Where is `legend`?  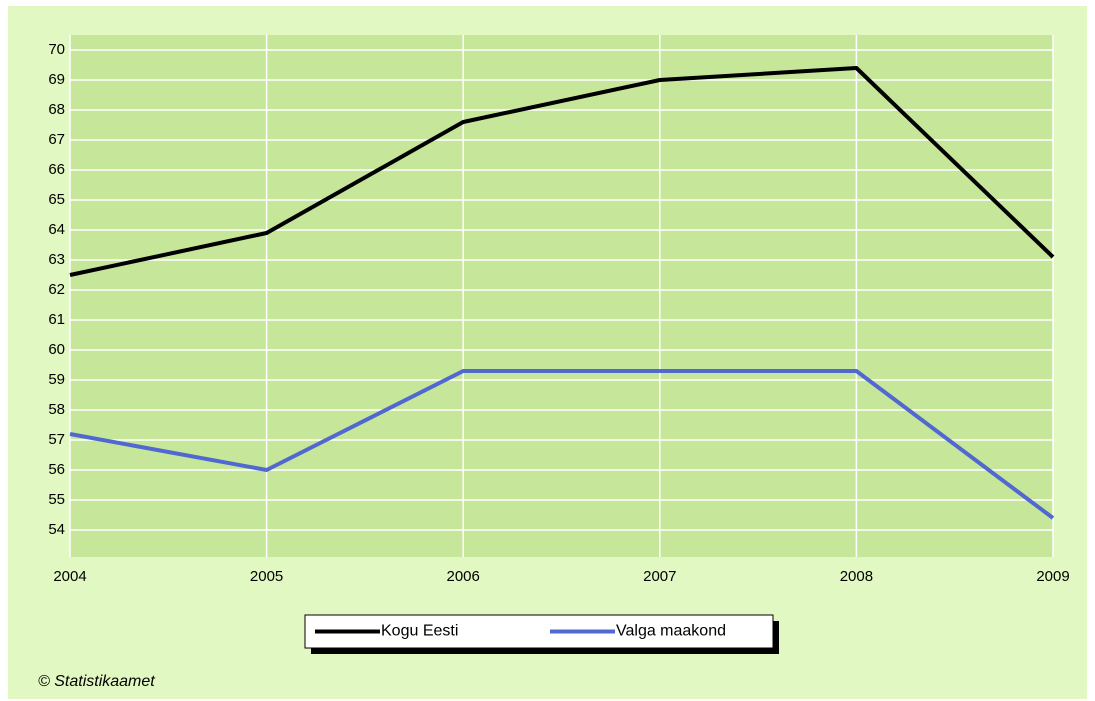
legend is located at coordinates (539, 631).